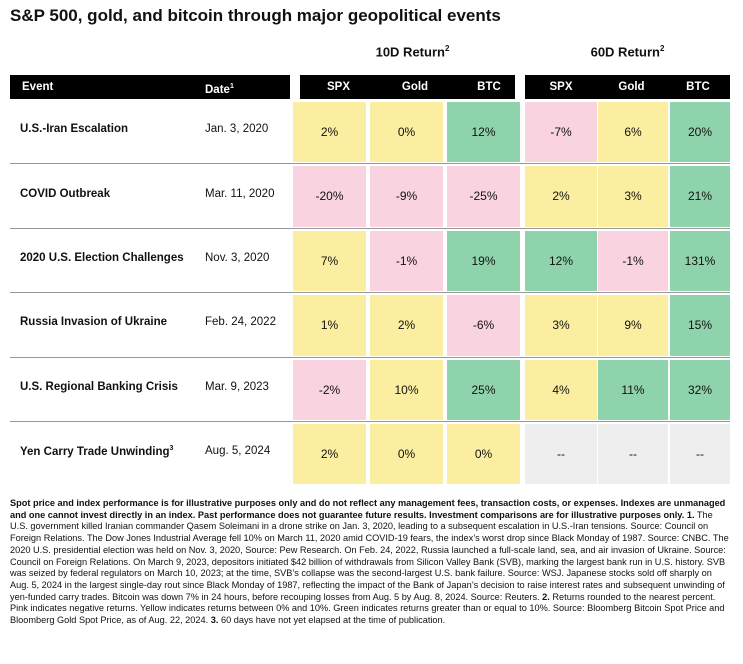 This screenshot has height=664, width=743. I want to click on return-10d-btc-cell: 0%, so click(483, 454).